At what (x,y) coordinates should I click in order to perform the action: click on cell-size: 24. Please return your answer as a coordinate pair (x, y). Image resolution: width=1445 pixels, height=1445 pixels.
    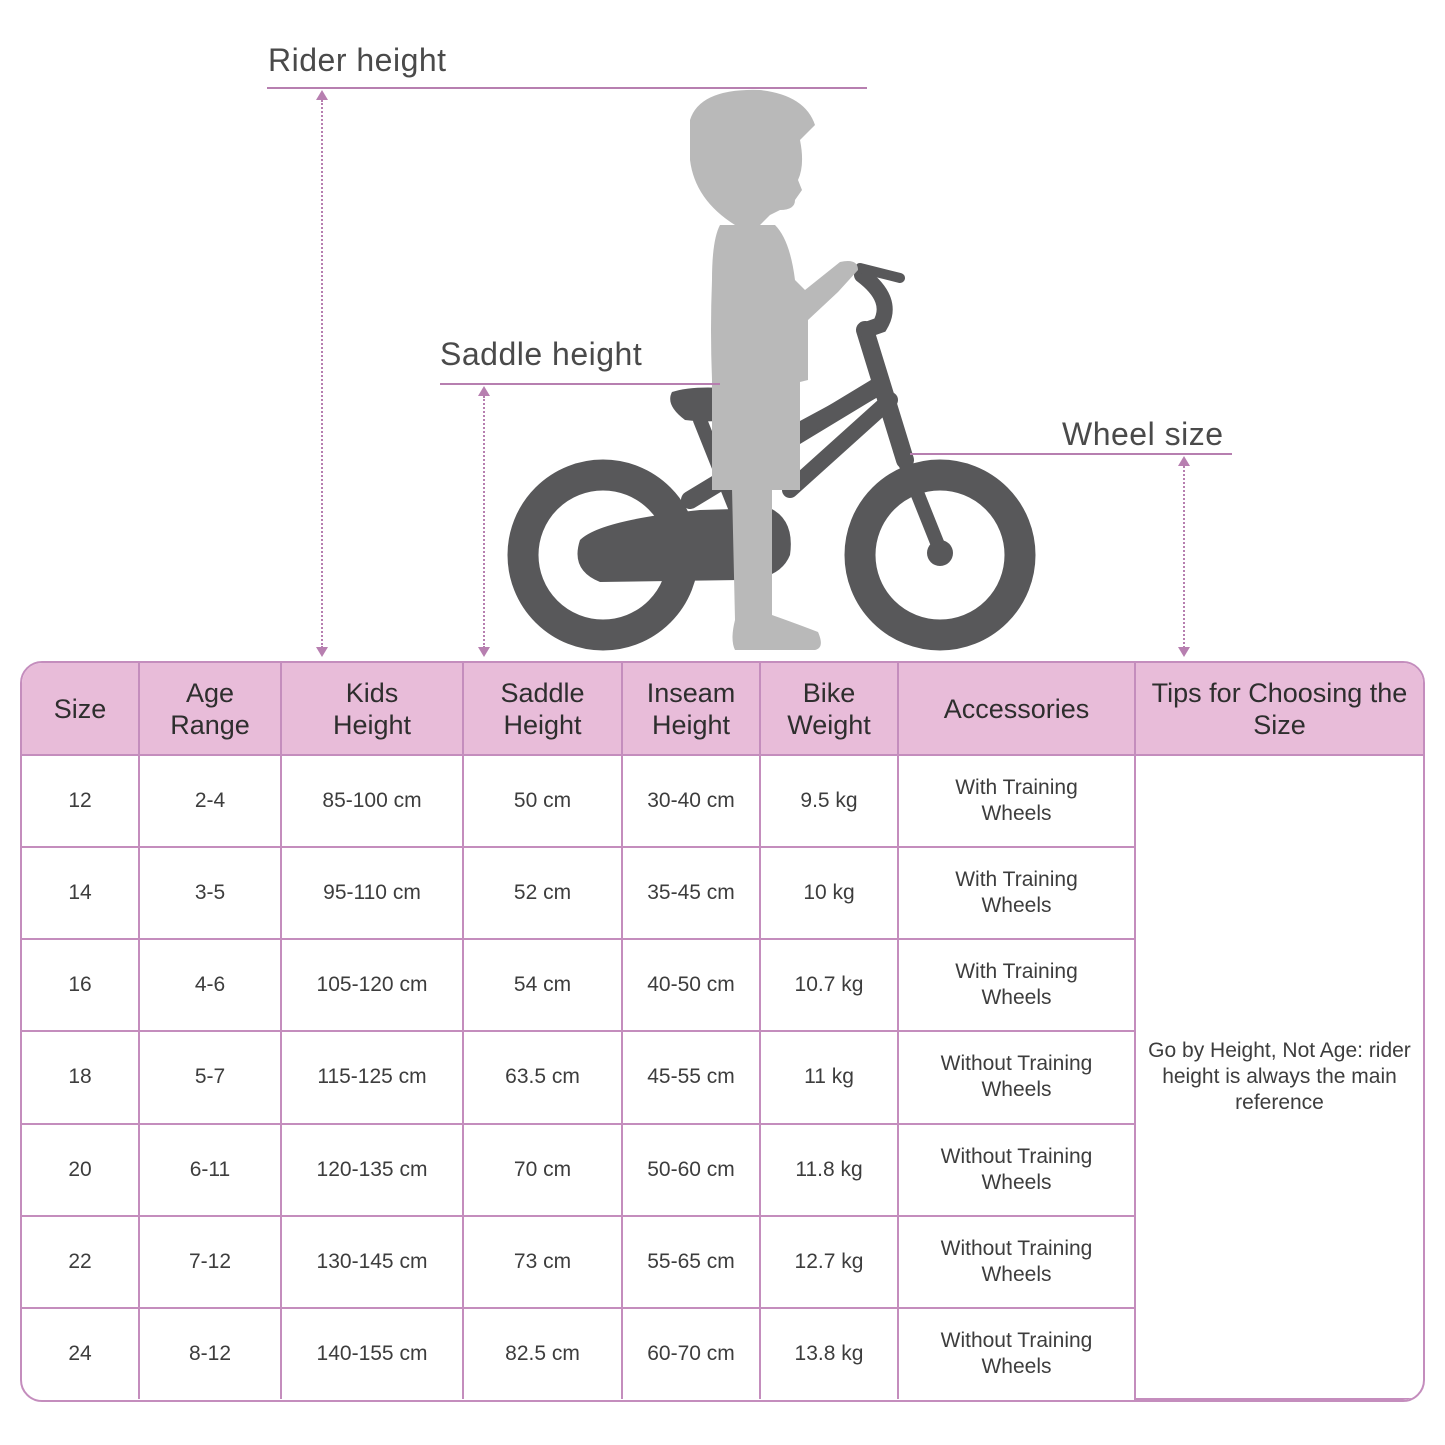
    Looking at the image, I should click on (81, 1352).